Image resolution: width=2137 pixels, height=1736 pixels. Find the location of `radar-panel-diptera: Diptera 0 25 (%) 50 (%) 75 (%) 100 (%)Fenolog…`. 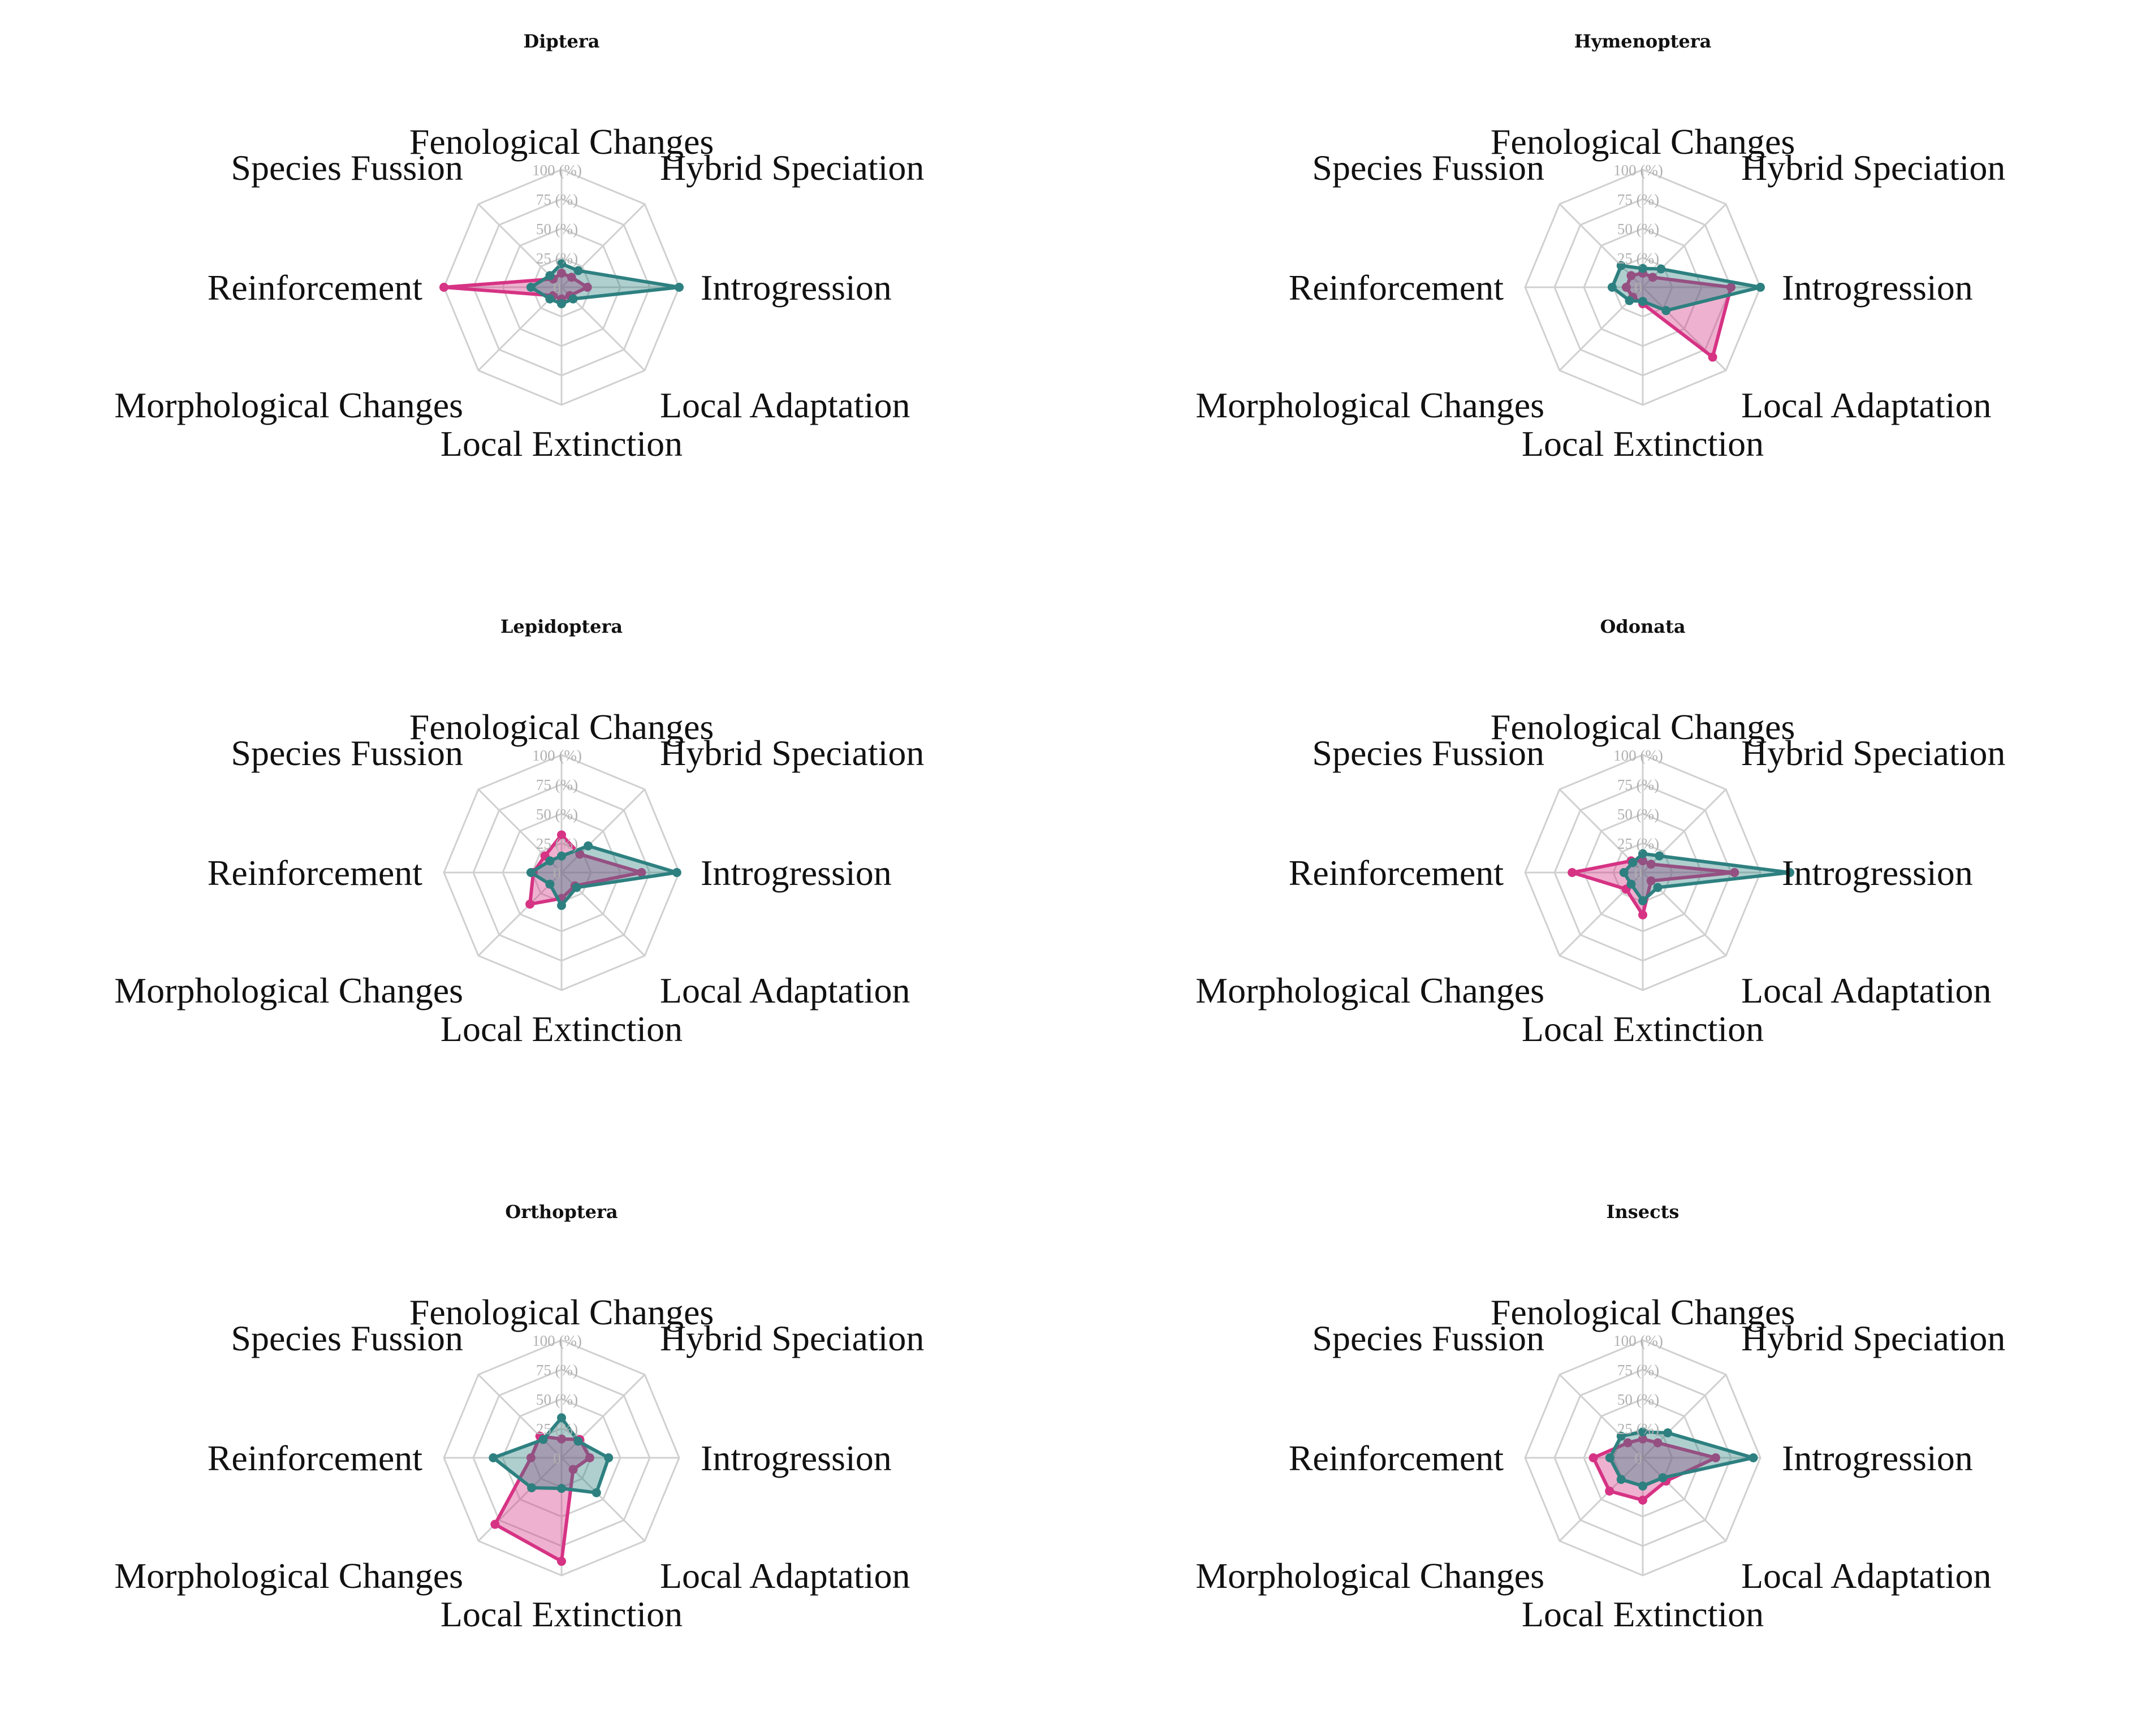

radar-panel-diptera: Diptera 0 25 (%) 50 (%) 75 (%) 100 (%)Fenolog… is located at coordinates (519, 247).